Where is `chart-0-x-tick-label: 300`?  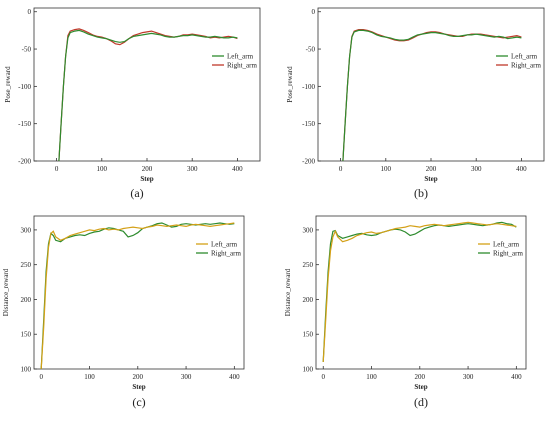
chart-0-x-tick-label: 300 is located at coordinates (192, 169).